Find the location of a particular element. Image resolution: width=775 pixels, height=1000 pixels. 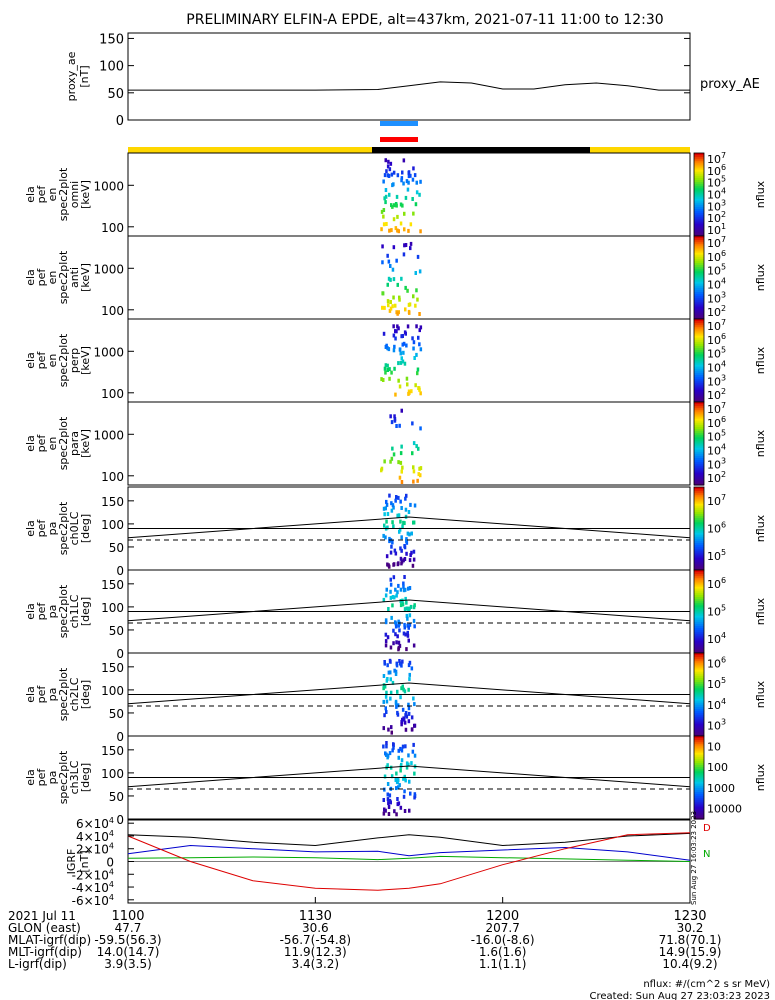

pa-colorbar-1-tick: 10⁴ is located at coordinates (716, 638).